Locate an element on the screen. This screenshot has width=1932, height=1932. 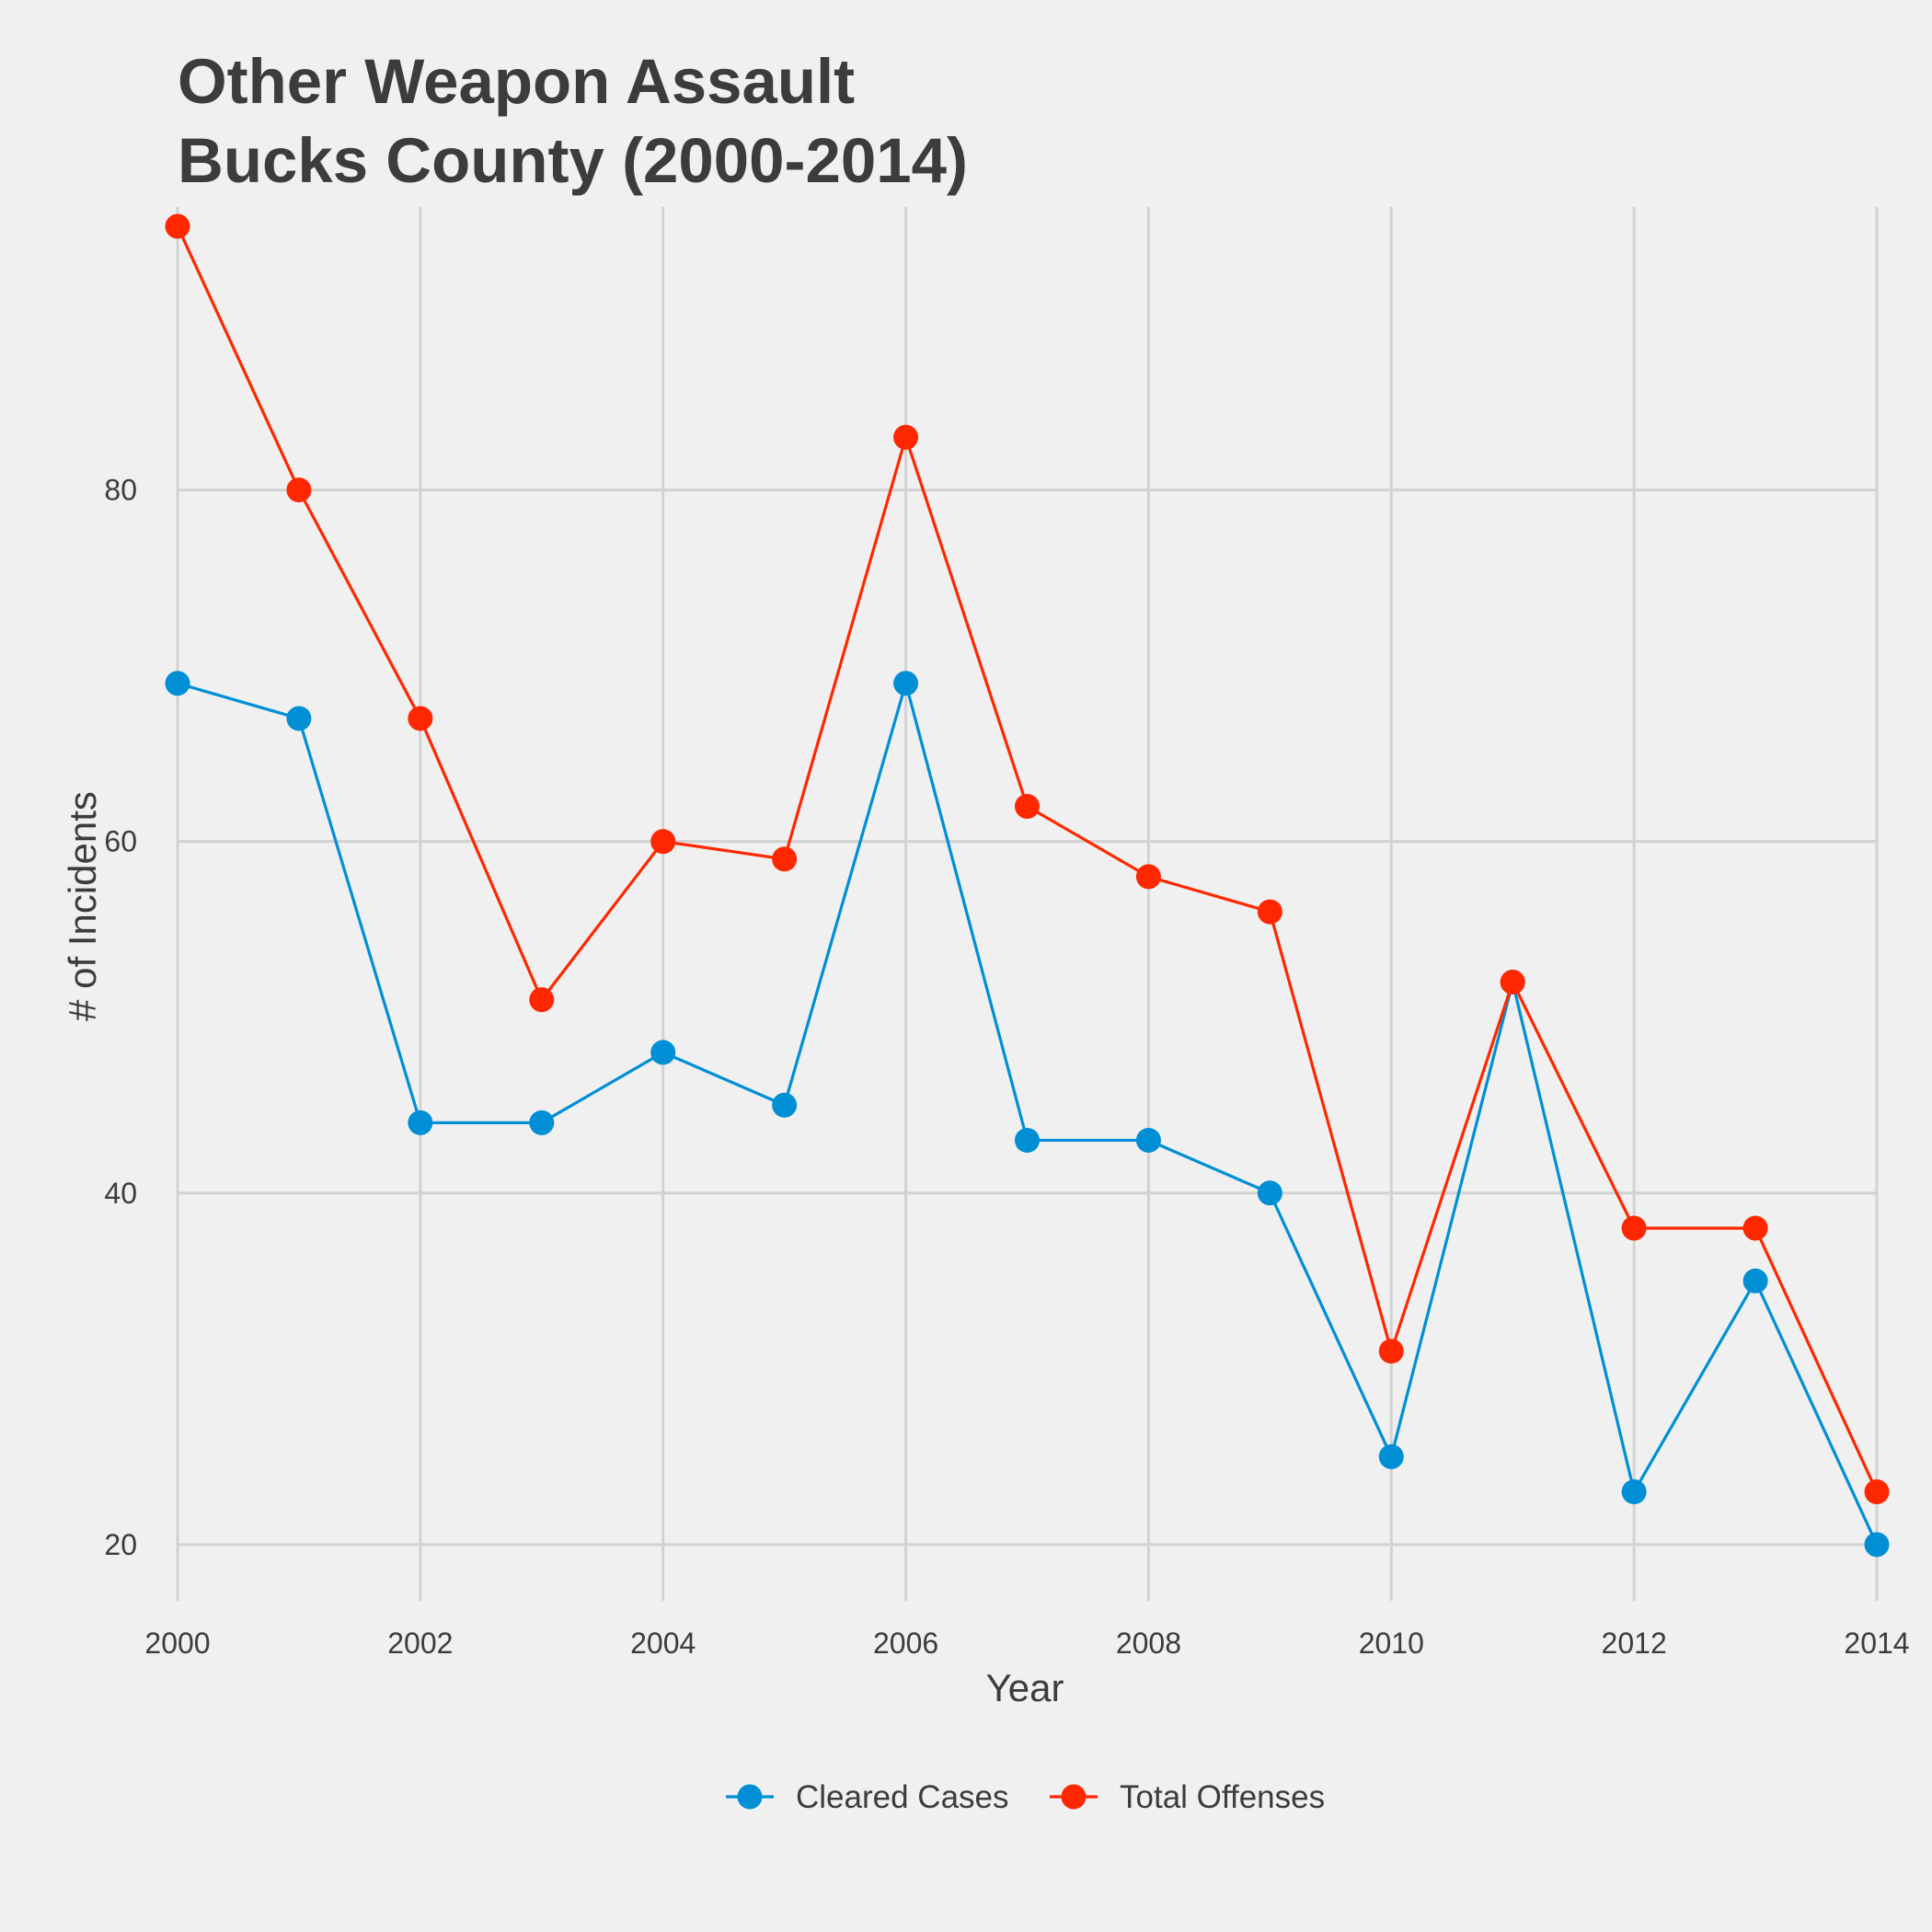
x-tick-label: 2004 is located at coordinates (663, 1643).